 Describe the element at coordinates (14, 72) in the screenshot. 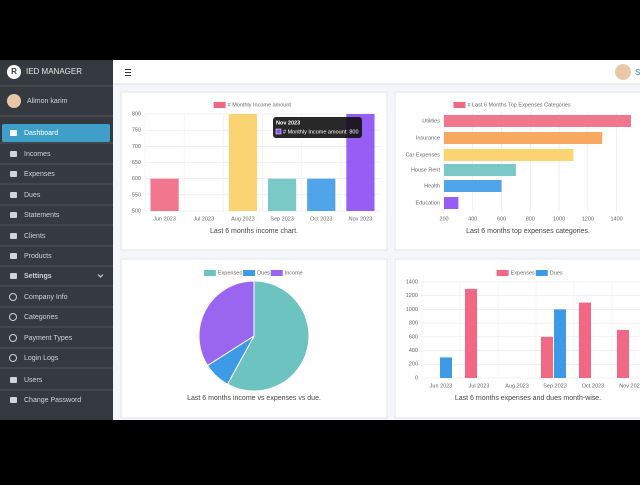

I see `brand-logo` at that location.